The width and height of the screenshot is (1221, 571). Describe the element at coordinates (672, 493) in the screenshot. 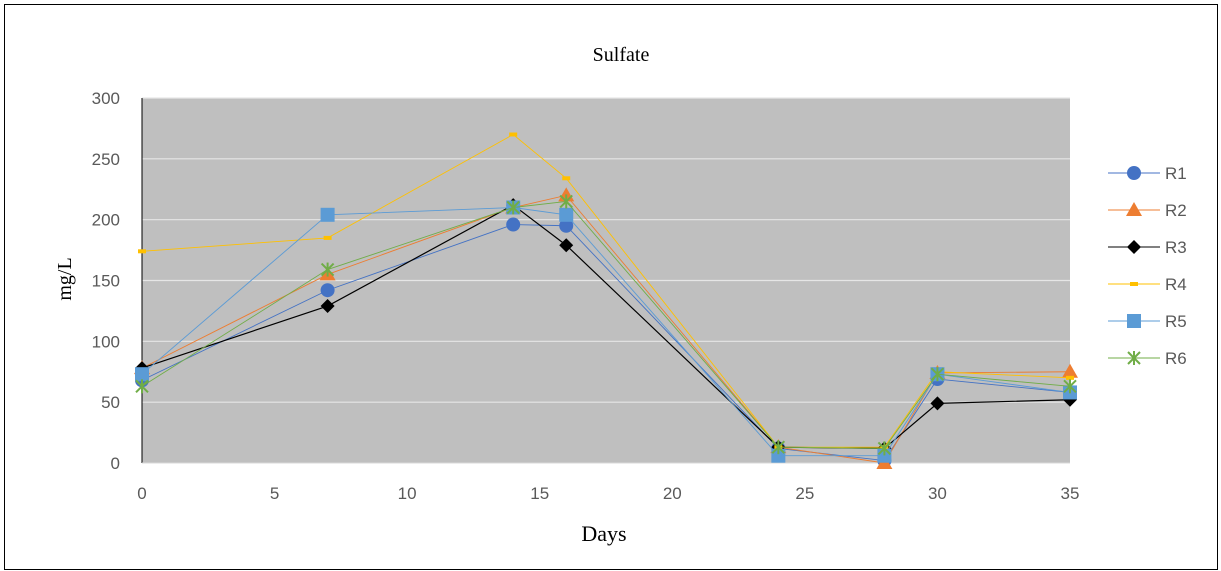

I see `x-tick-label-20: 20` at that location.